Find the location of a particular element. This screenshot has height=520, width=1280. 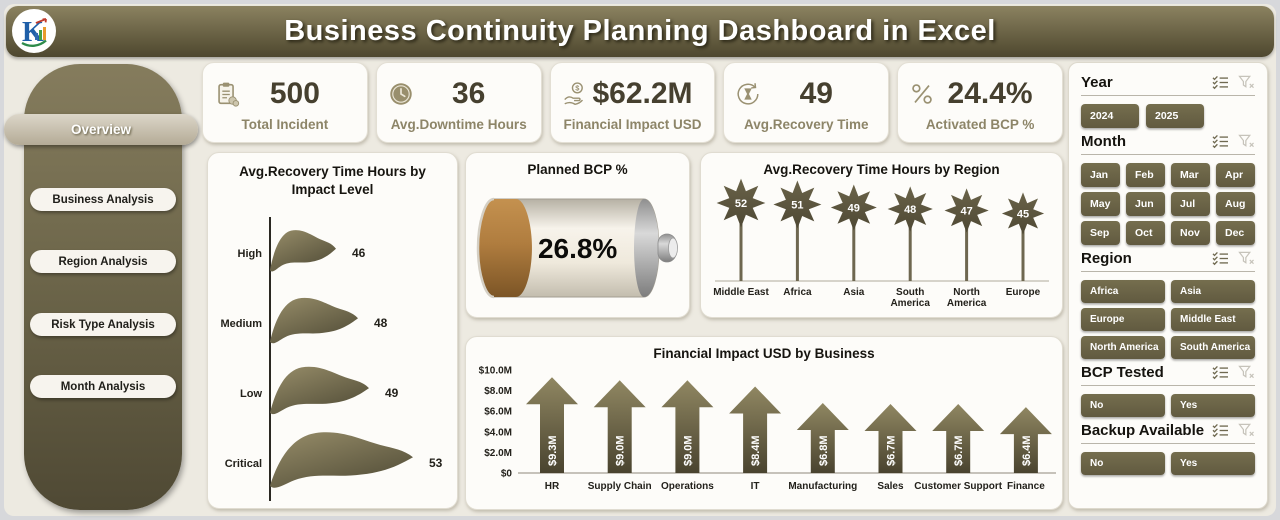

slicer-option-backup-no: No is located at coordinates (1123, 463).